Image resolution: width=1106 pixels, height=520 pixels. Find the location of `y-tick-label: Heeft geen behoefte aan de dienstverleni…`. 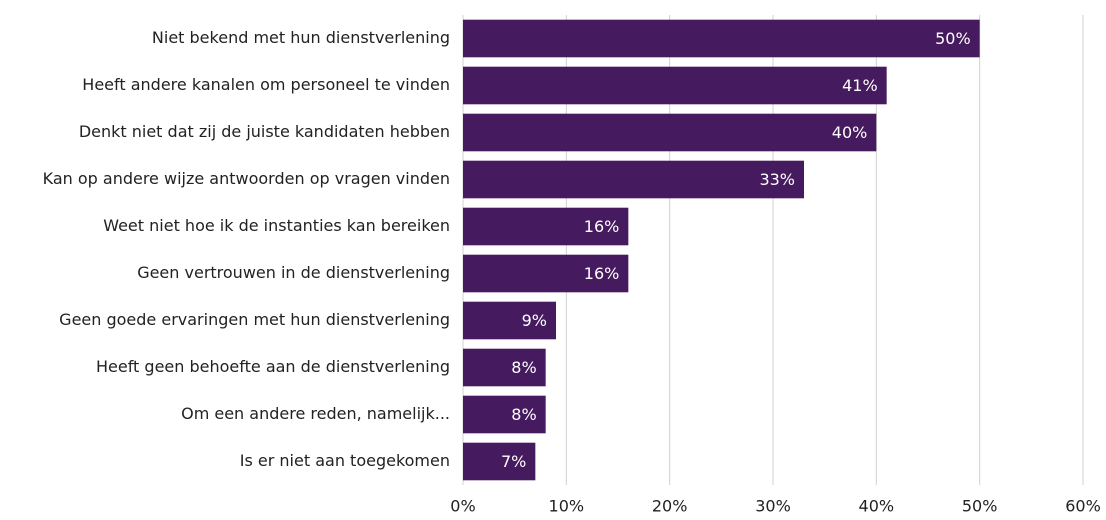

y-tick-label: Heeft geen behoefte aan de dienstverleni… is located at coordinates (273, 366).